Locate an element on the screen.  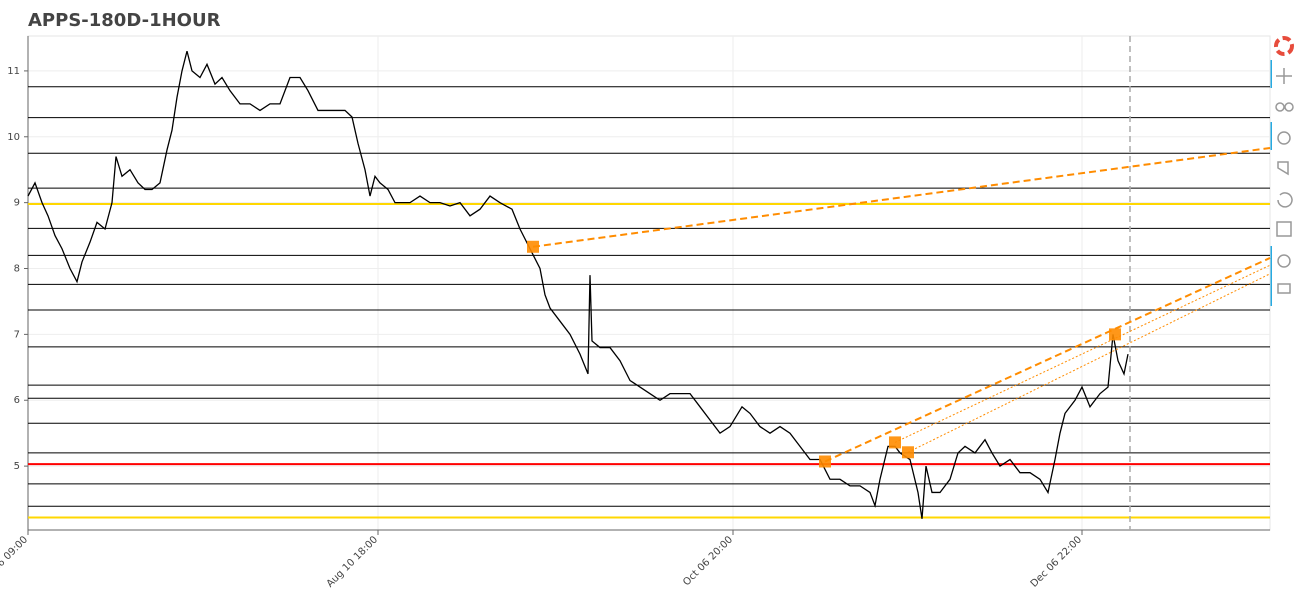
save-tool is located at coordinates (1284, 229).